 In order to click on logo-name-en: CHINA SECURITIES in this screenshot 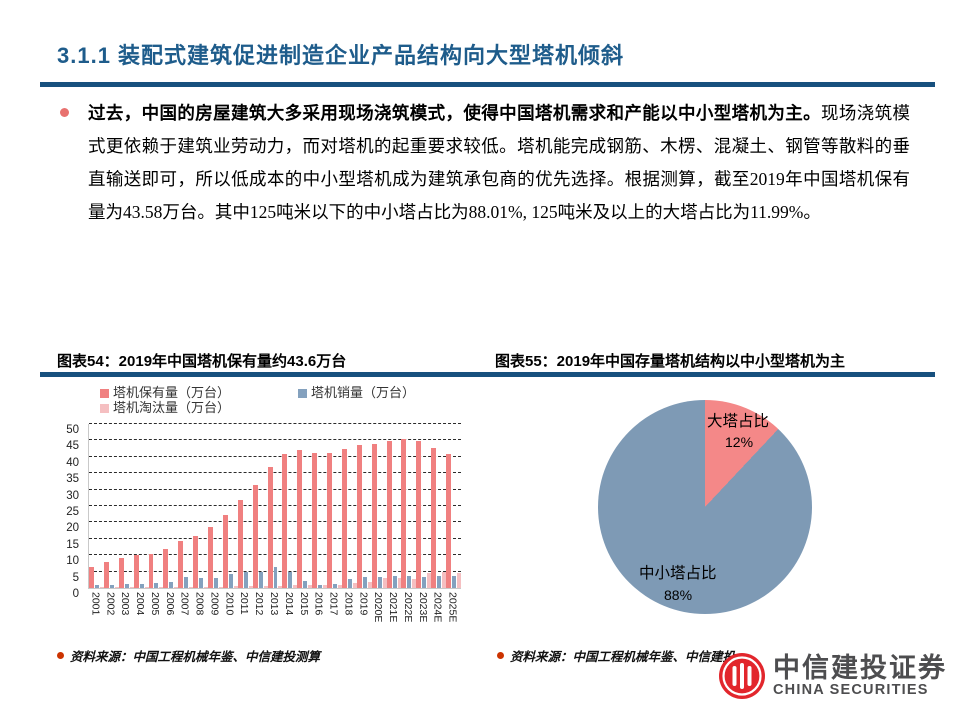, I will do `click(851, 690)`.